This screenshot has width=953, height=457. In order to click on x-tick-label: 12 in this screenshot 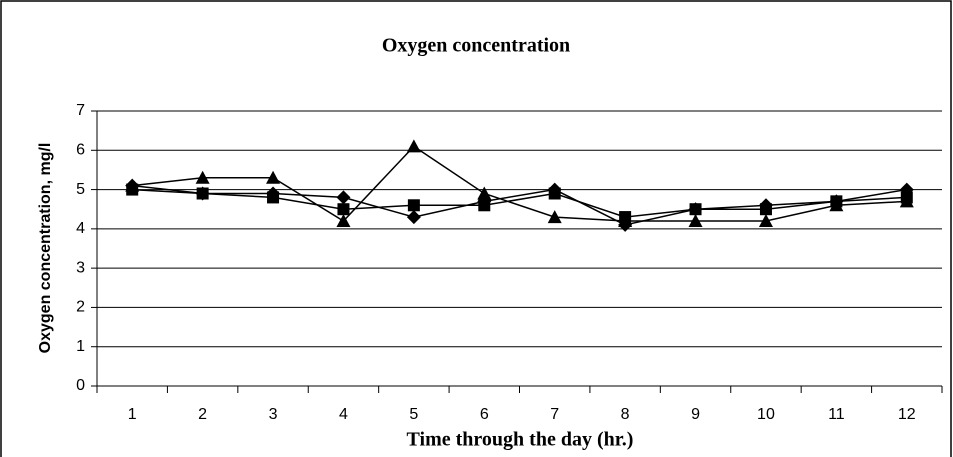, I will do `click(907, 414)`.